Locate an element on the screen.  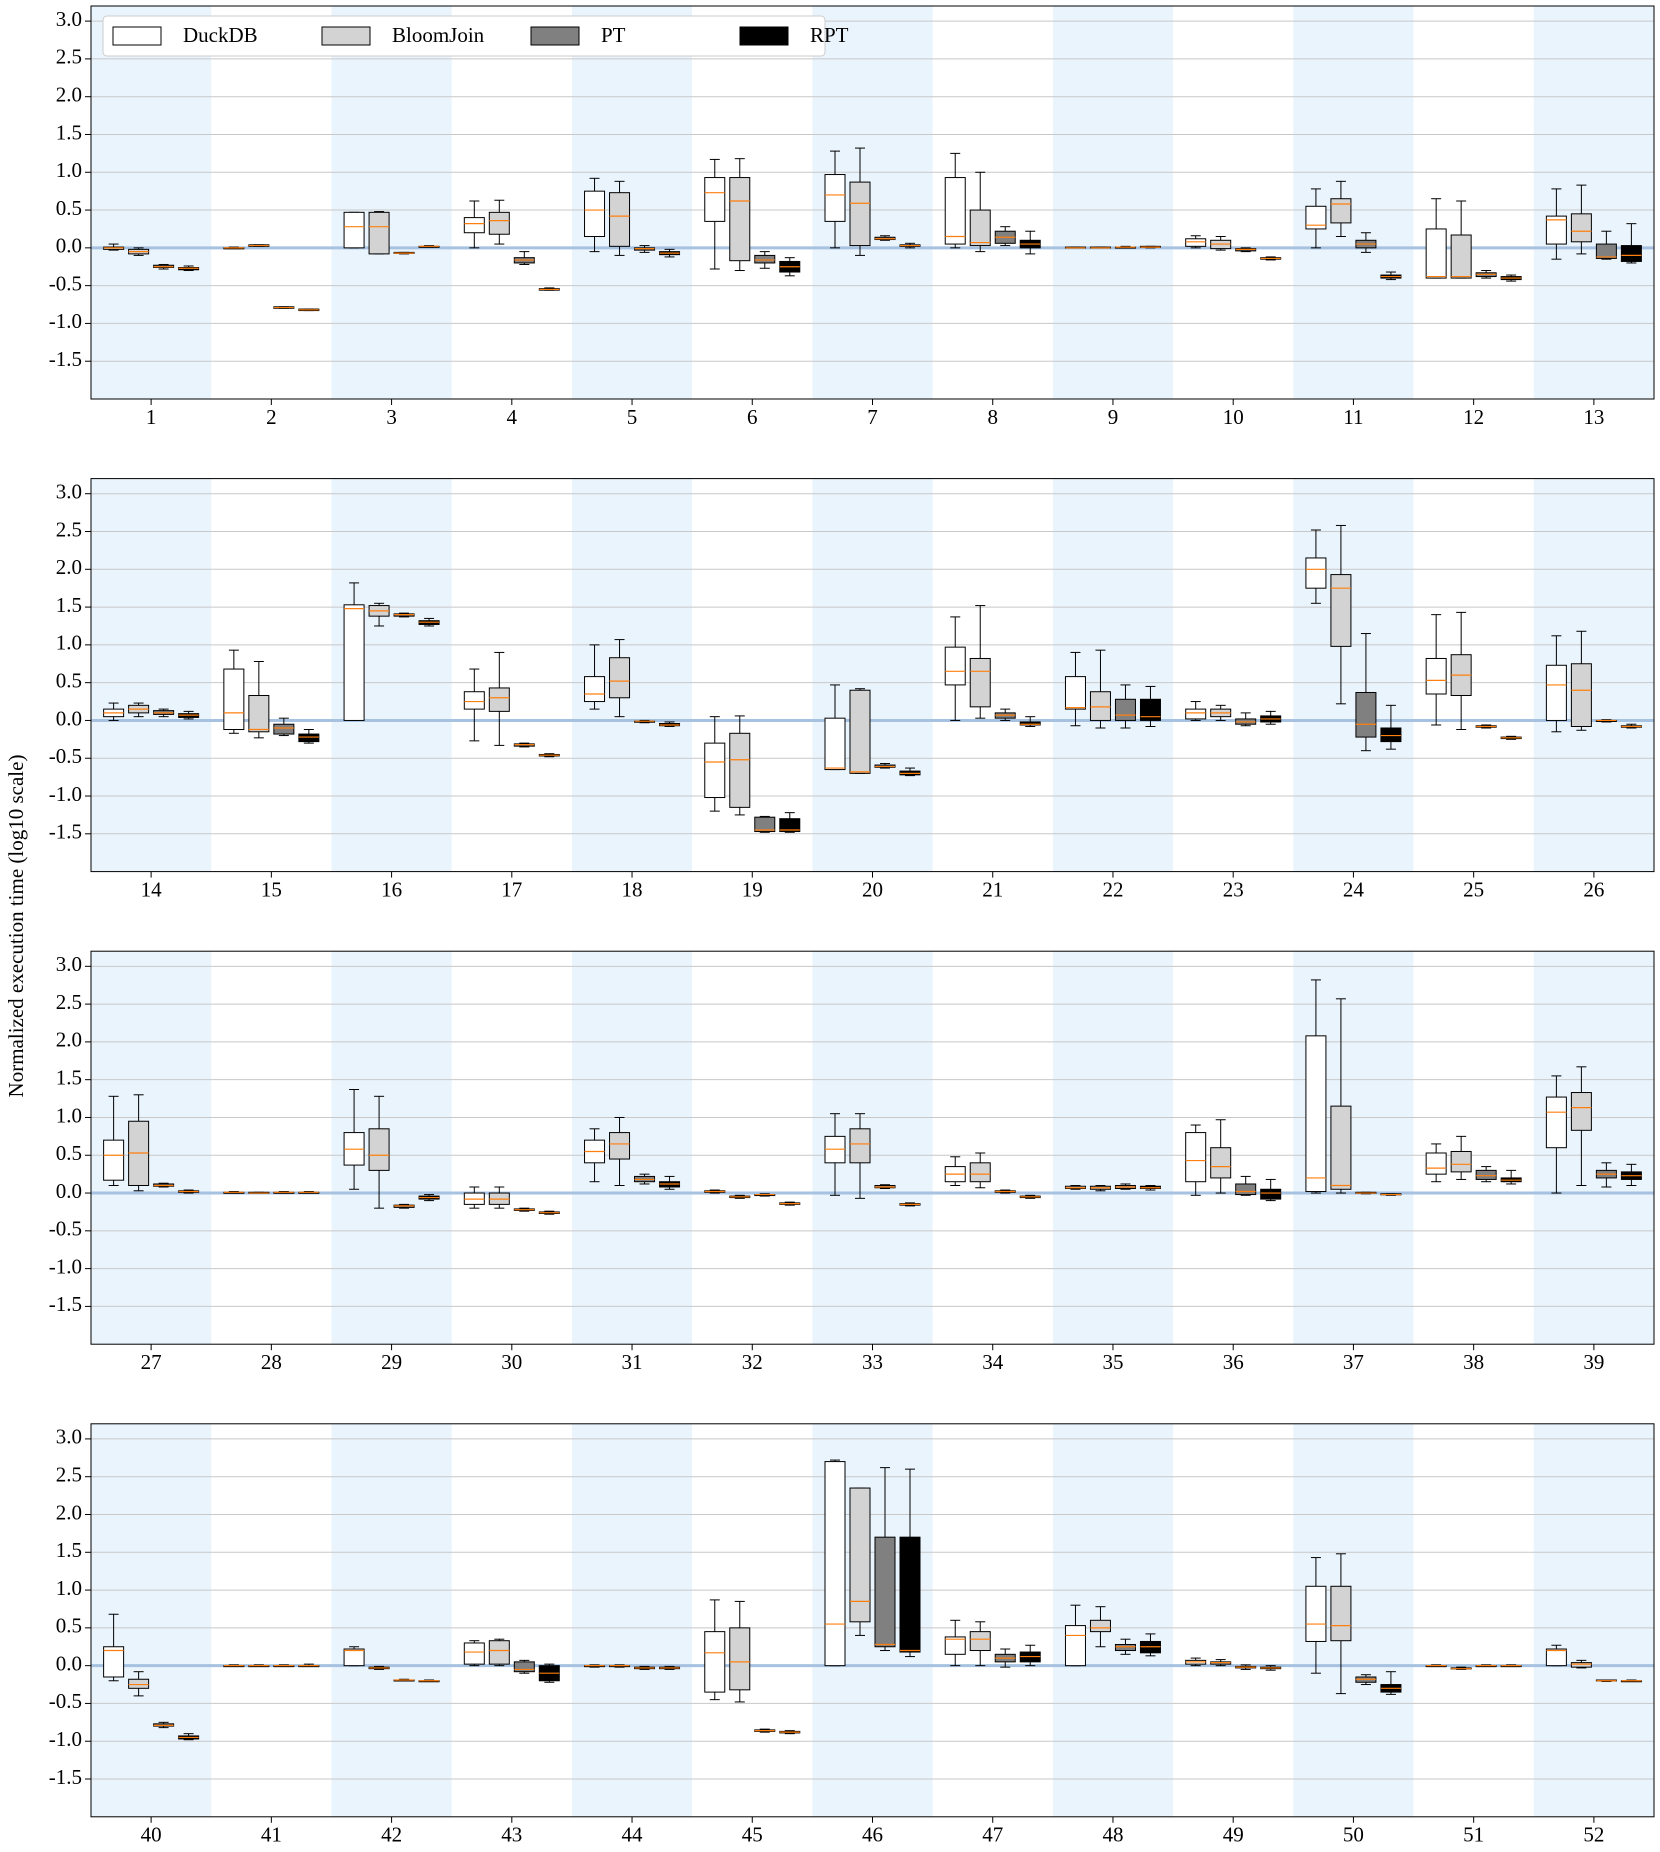
x-tick-label: 52 is located at coordinates (1593, 1835).